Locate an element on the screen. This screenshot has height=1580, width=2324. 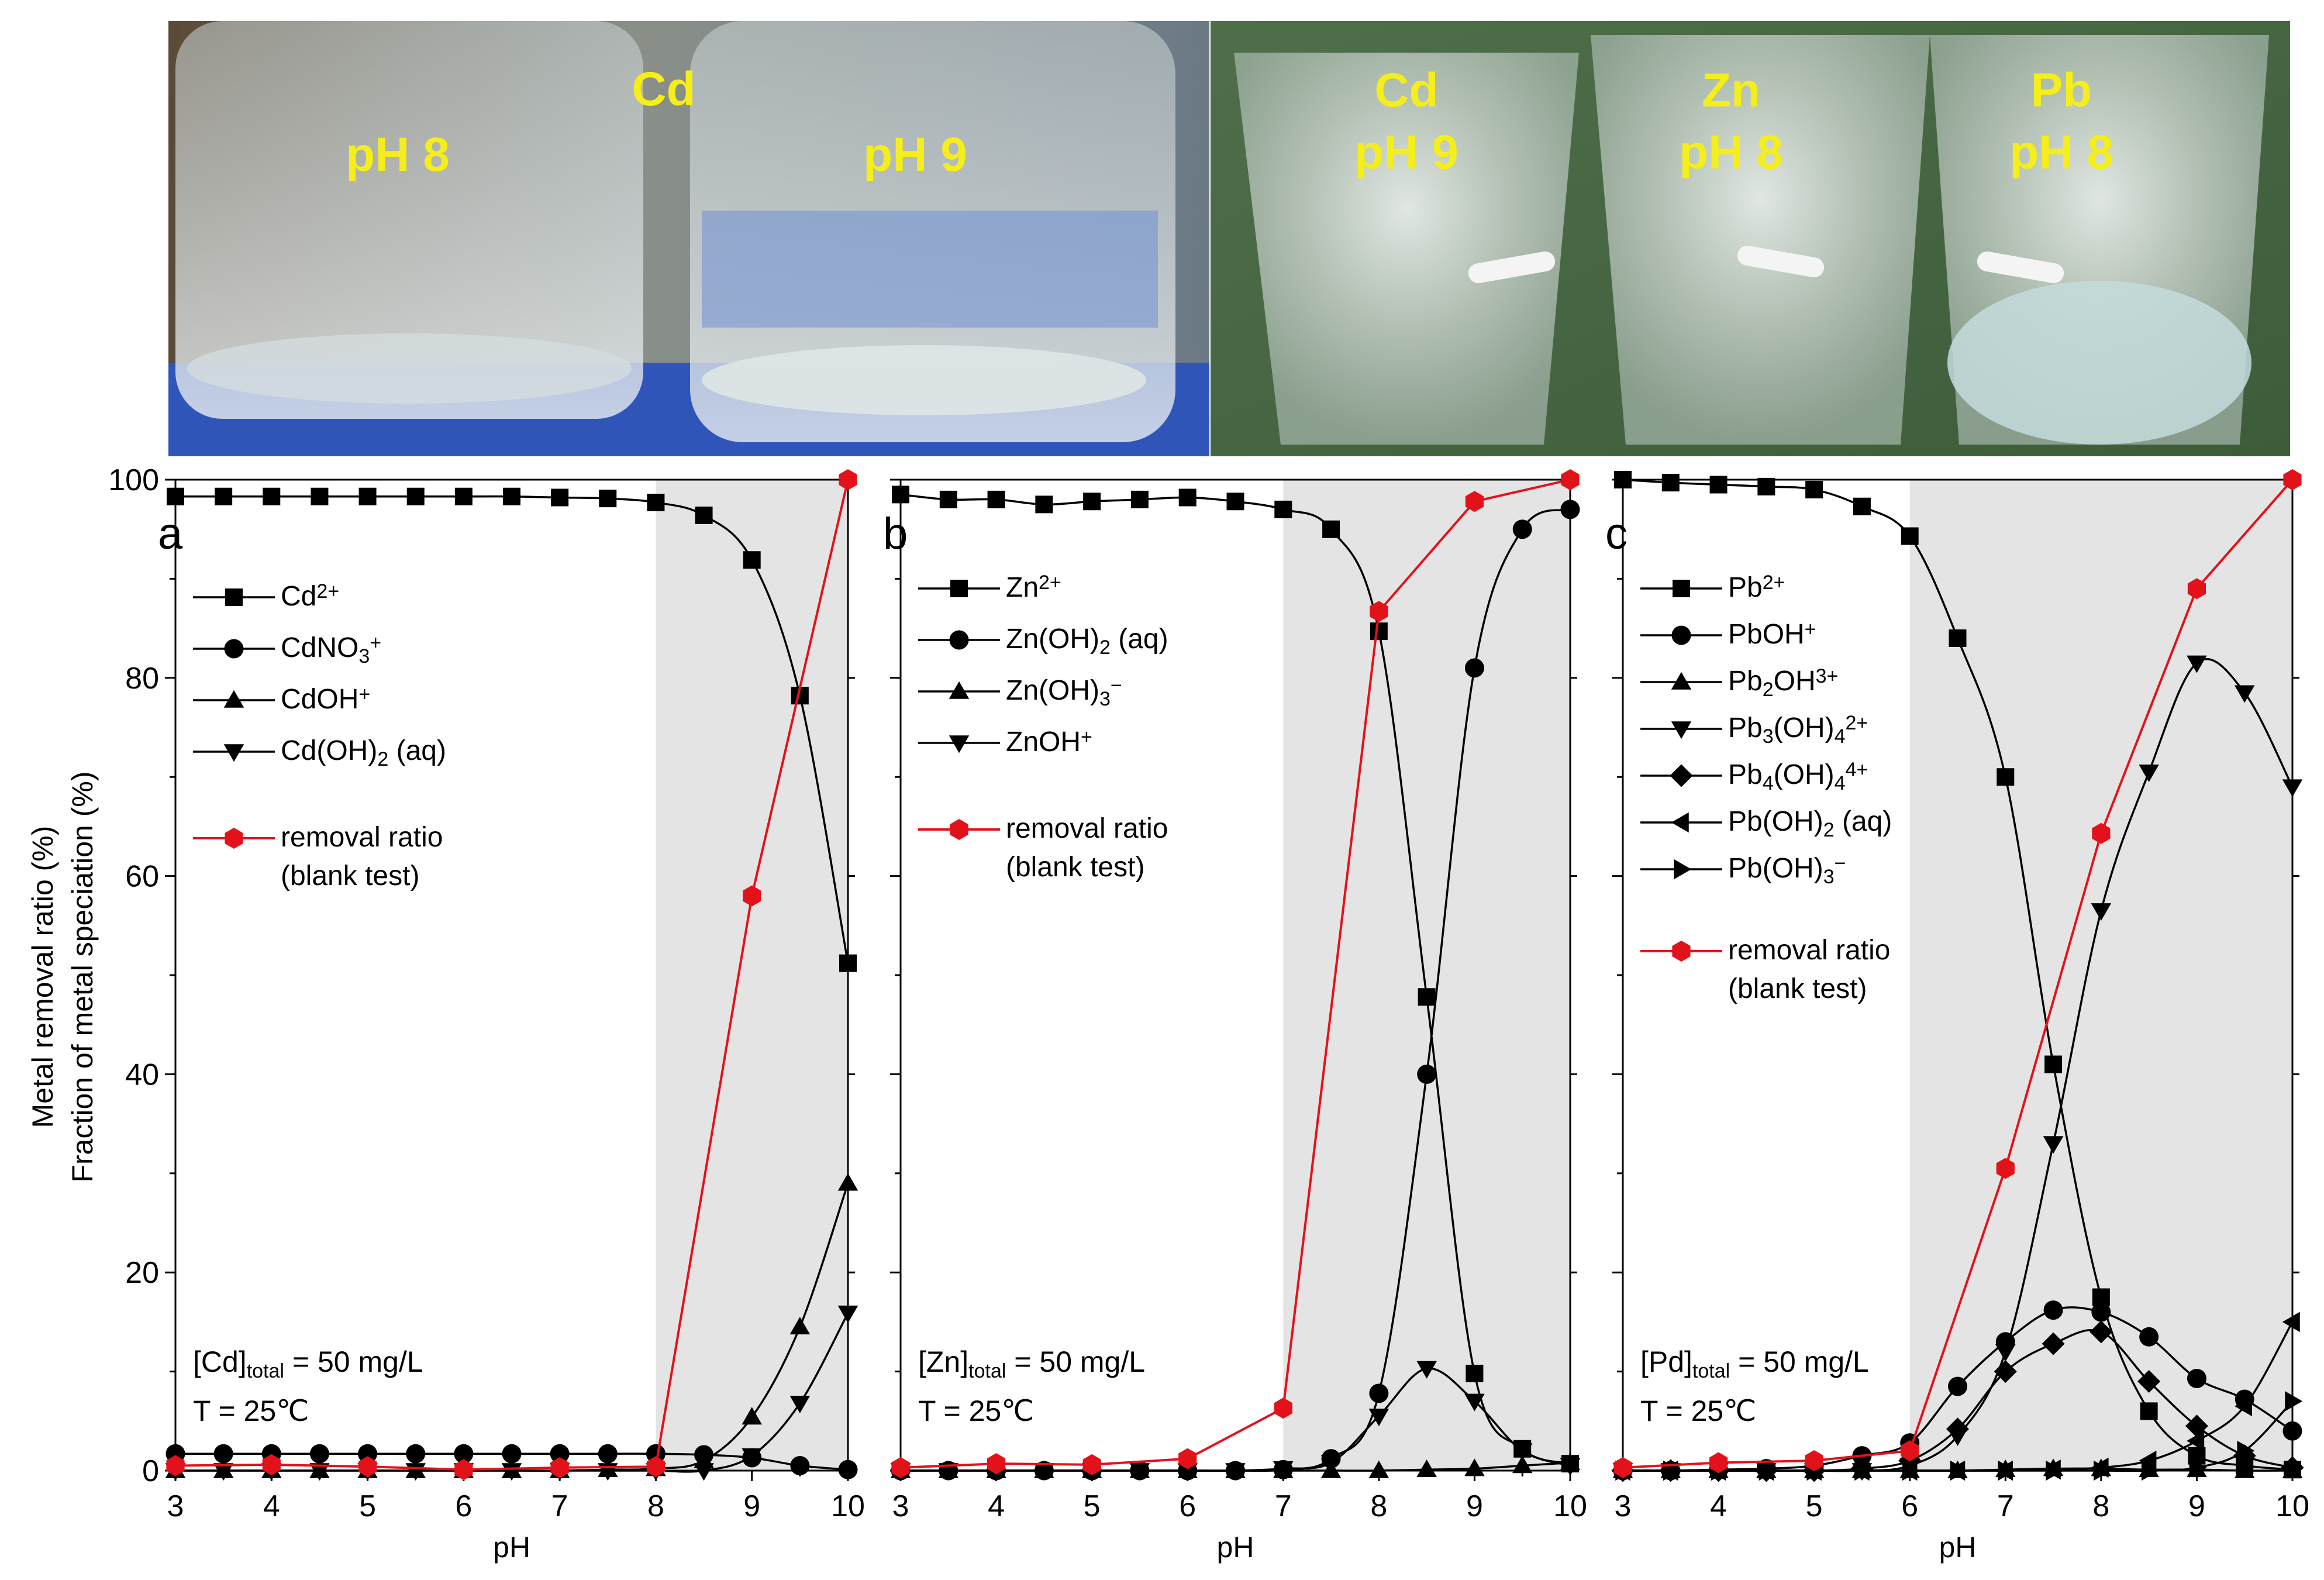
photo-left-label-cd: Cd is located at coordinates (664, 89).